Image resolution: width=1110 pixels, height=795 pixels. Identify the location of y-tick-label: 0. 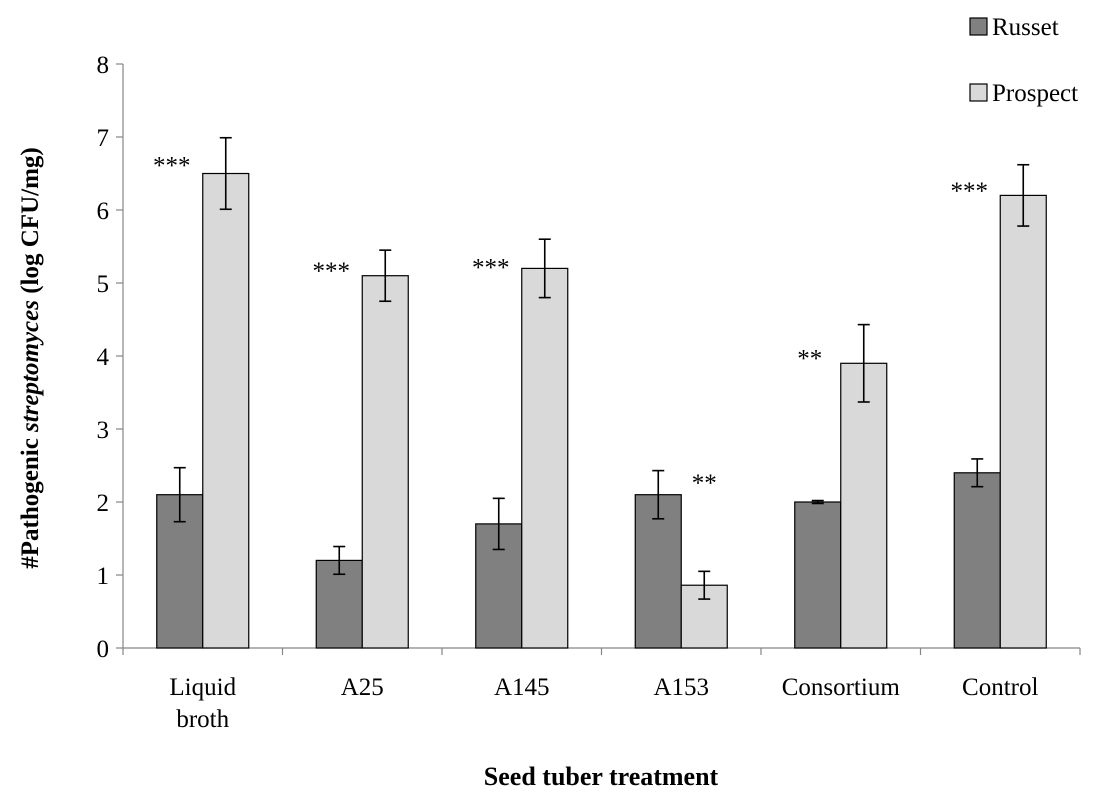
(103, 649).